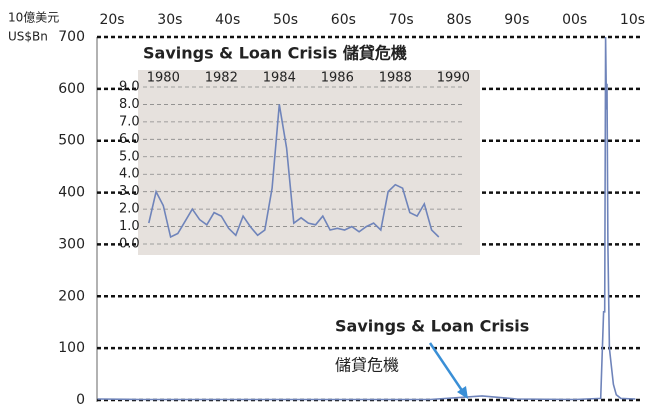 Image resolution: width=646 pixels, height=408 pixels. I want to click on y-tick-label: 4.0, so click(129, 174).